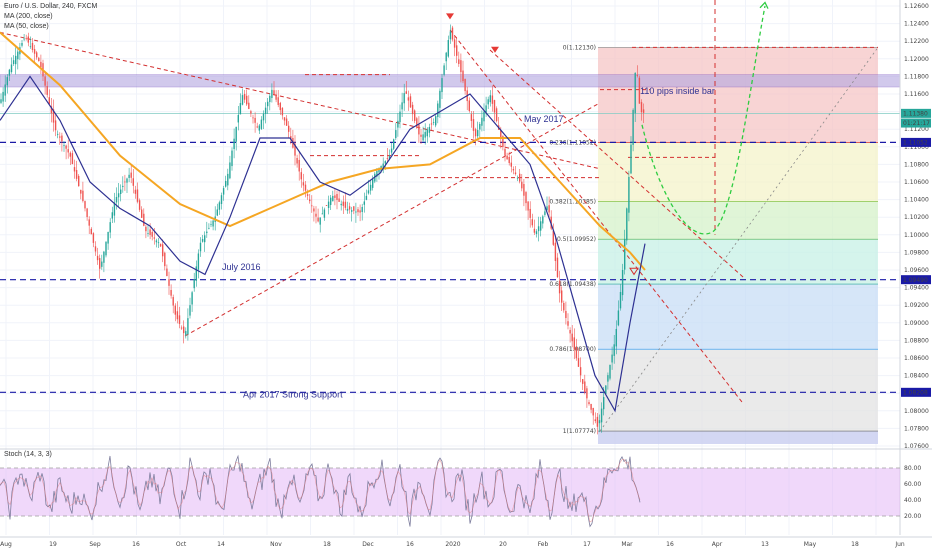  I want to click on price-tick-label: 1.12200, so click(916, 41).